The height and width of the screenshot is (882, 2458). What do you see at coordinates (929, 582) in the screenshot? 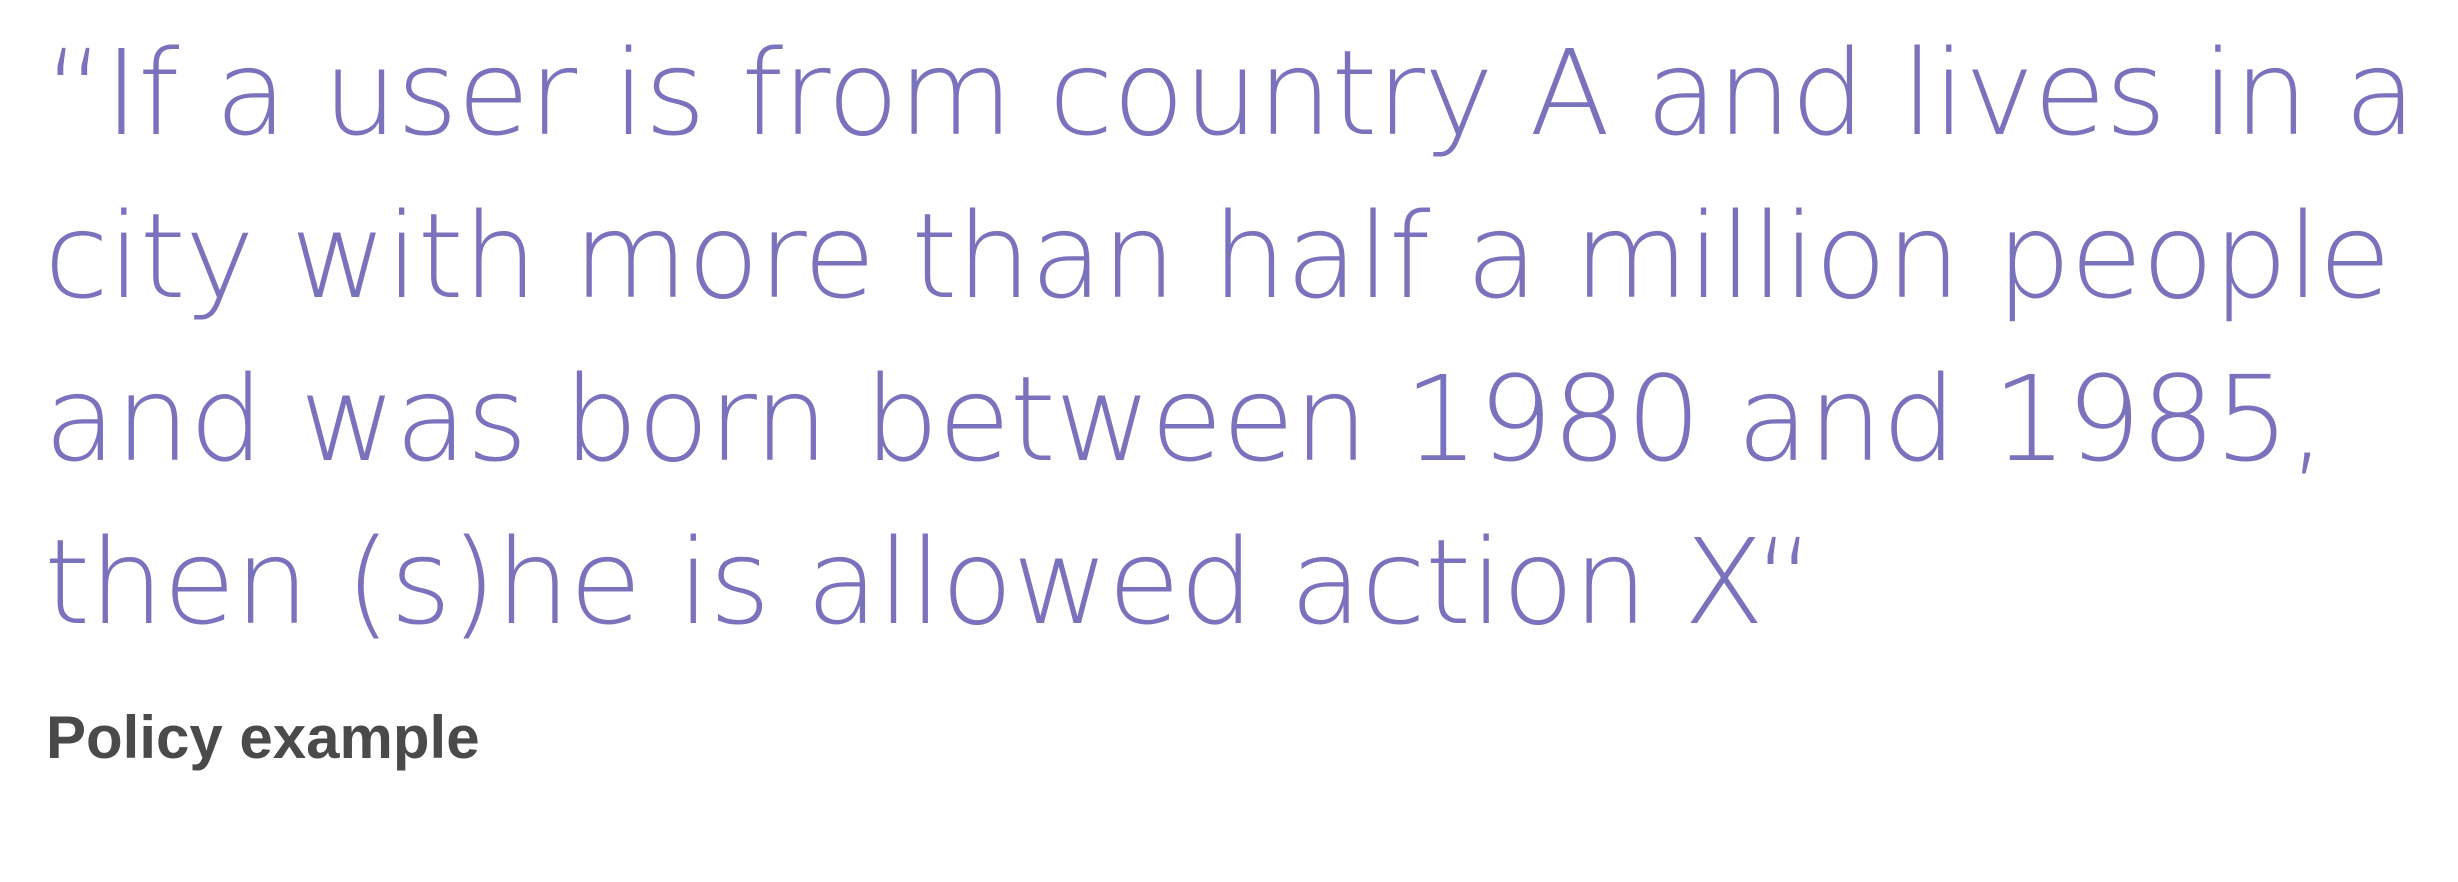
I see `quote-line-4: then (s)he is allowed action X“` at bounding box center [929, 582].